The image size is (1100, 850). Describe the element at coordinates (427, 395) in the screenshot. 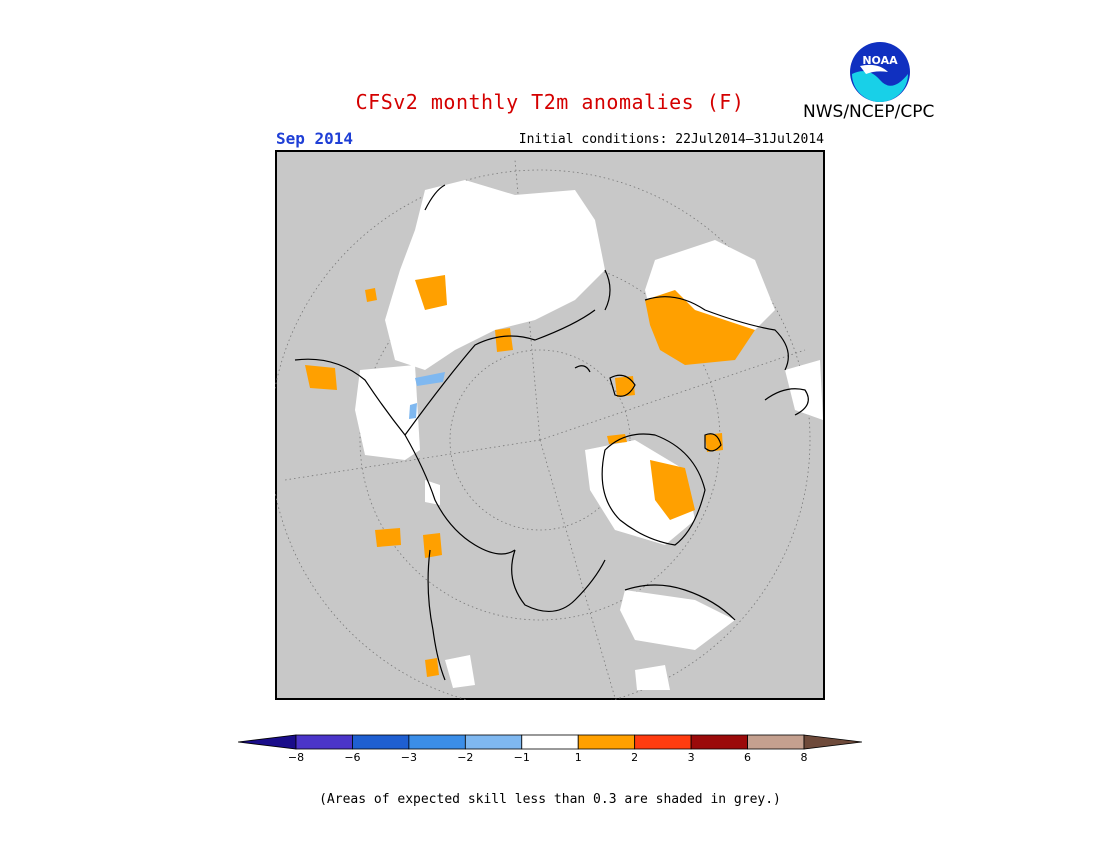

I see `cool-anomaly-regions` at that location.